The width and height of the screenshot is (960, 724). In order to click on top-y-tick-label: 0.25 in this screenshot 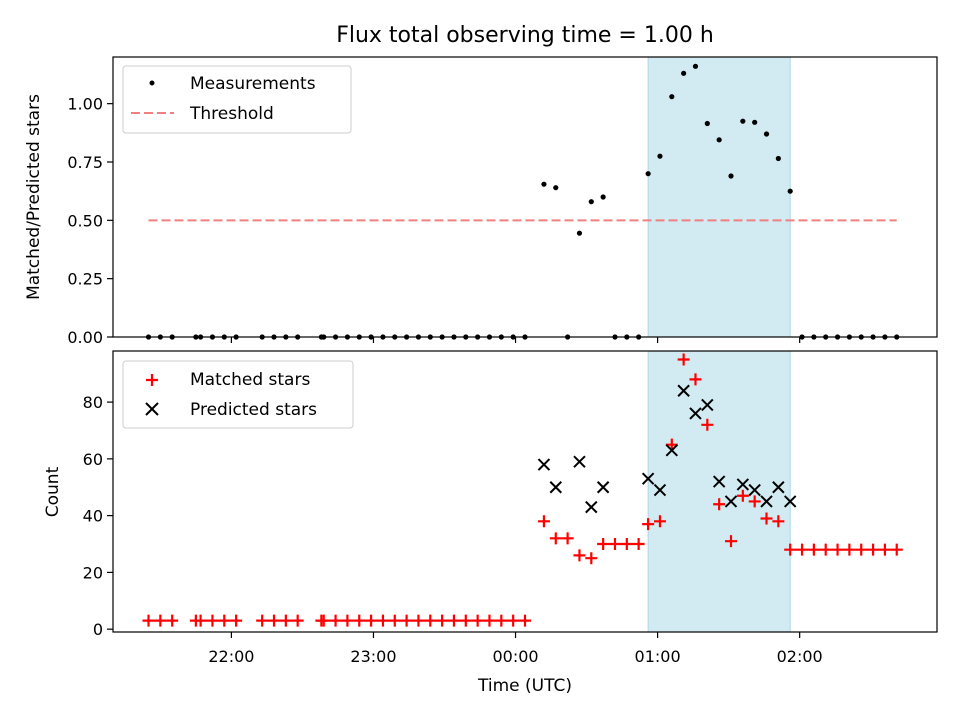, I will do `click(85, 279)`.